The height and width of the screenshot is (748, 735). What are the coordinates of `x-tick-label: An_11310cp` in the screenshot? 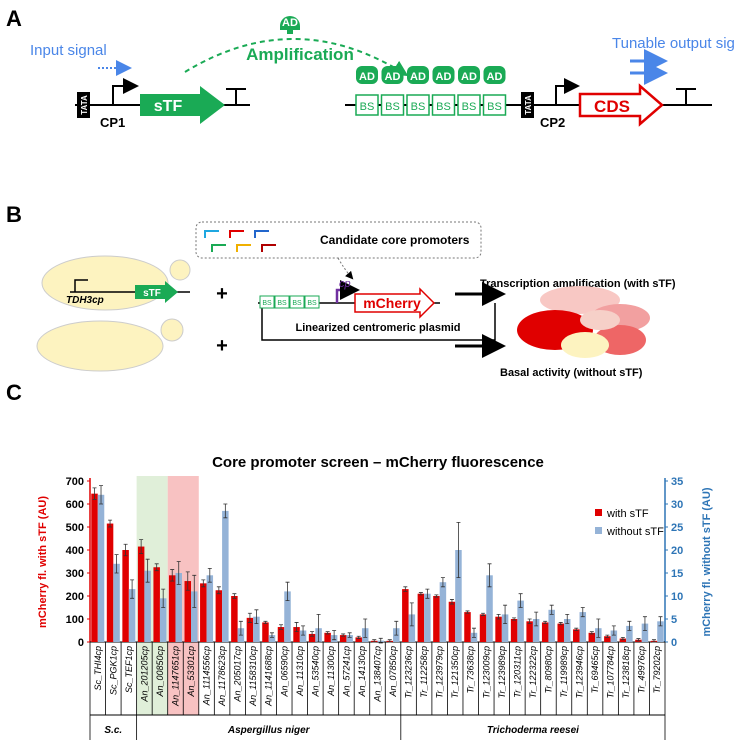 It's located at (300, 671).